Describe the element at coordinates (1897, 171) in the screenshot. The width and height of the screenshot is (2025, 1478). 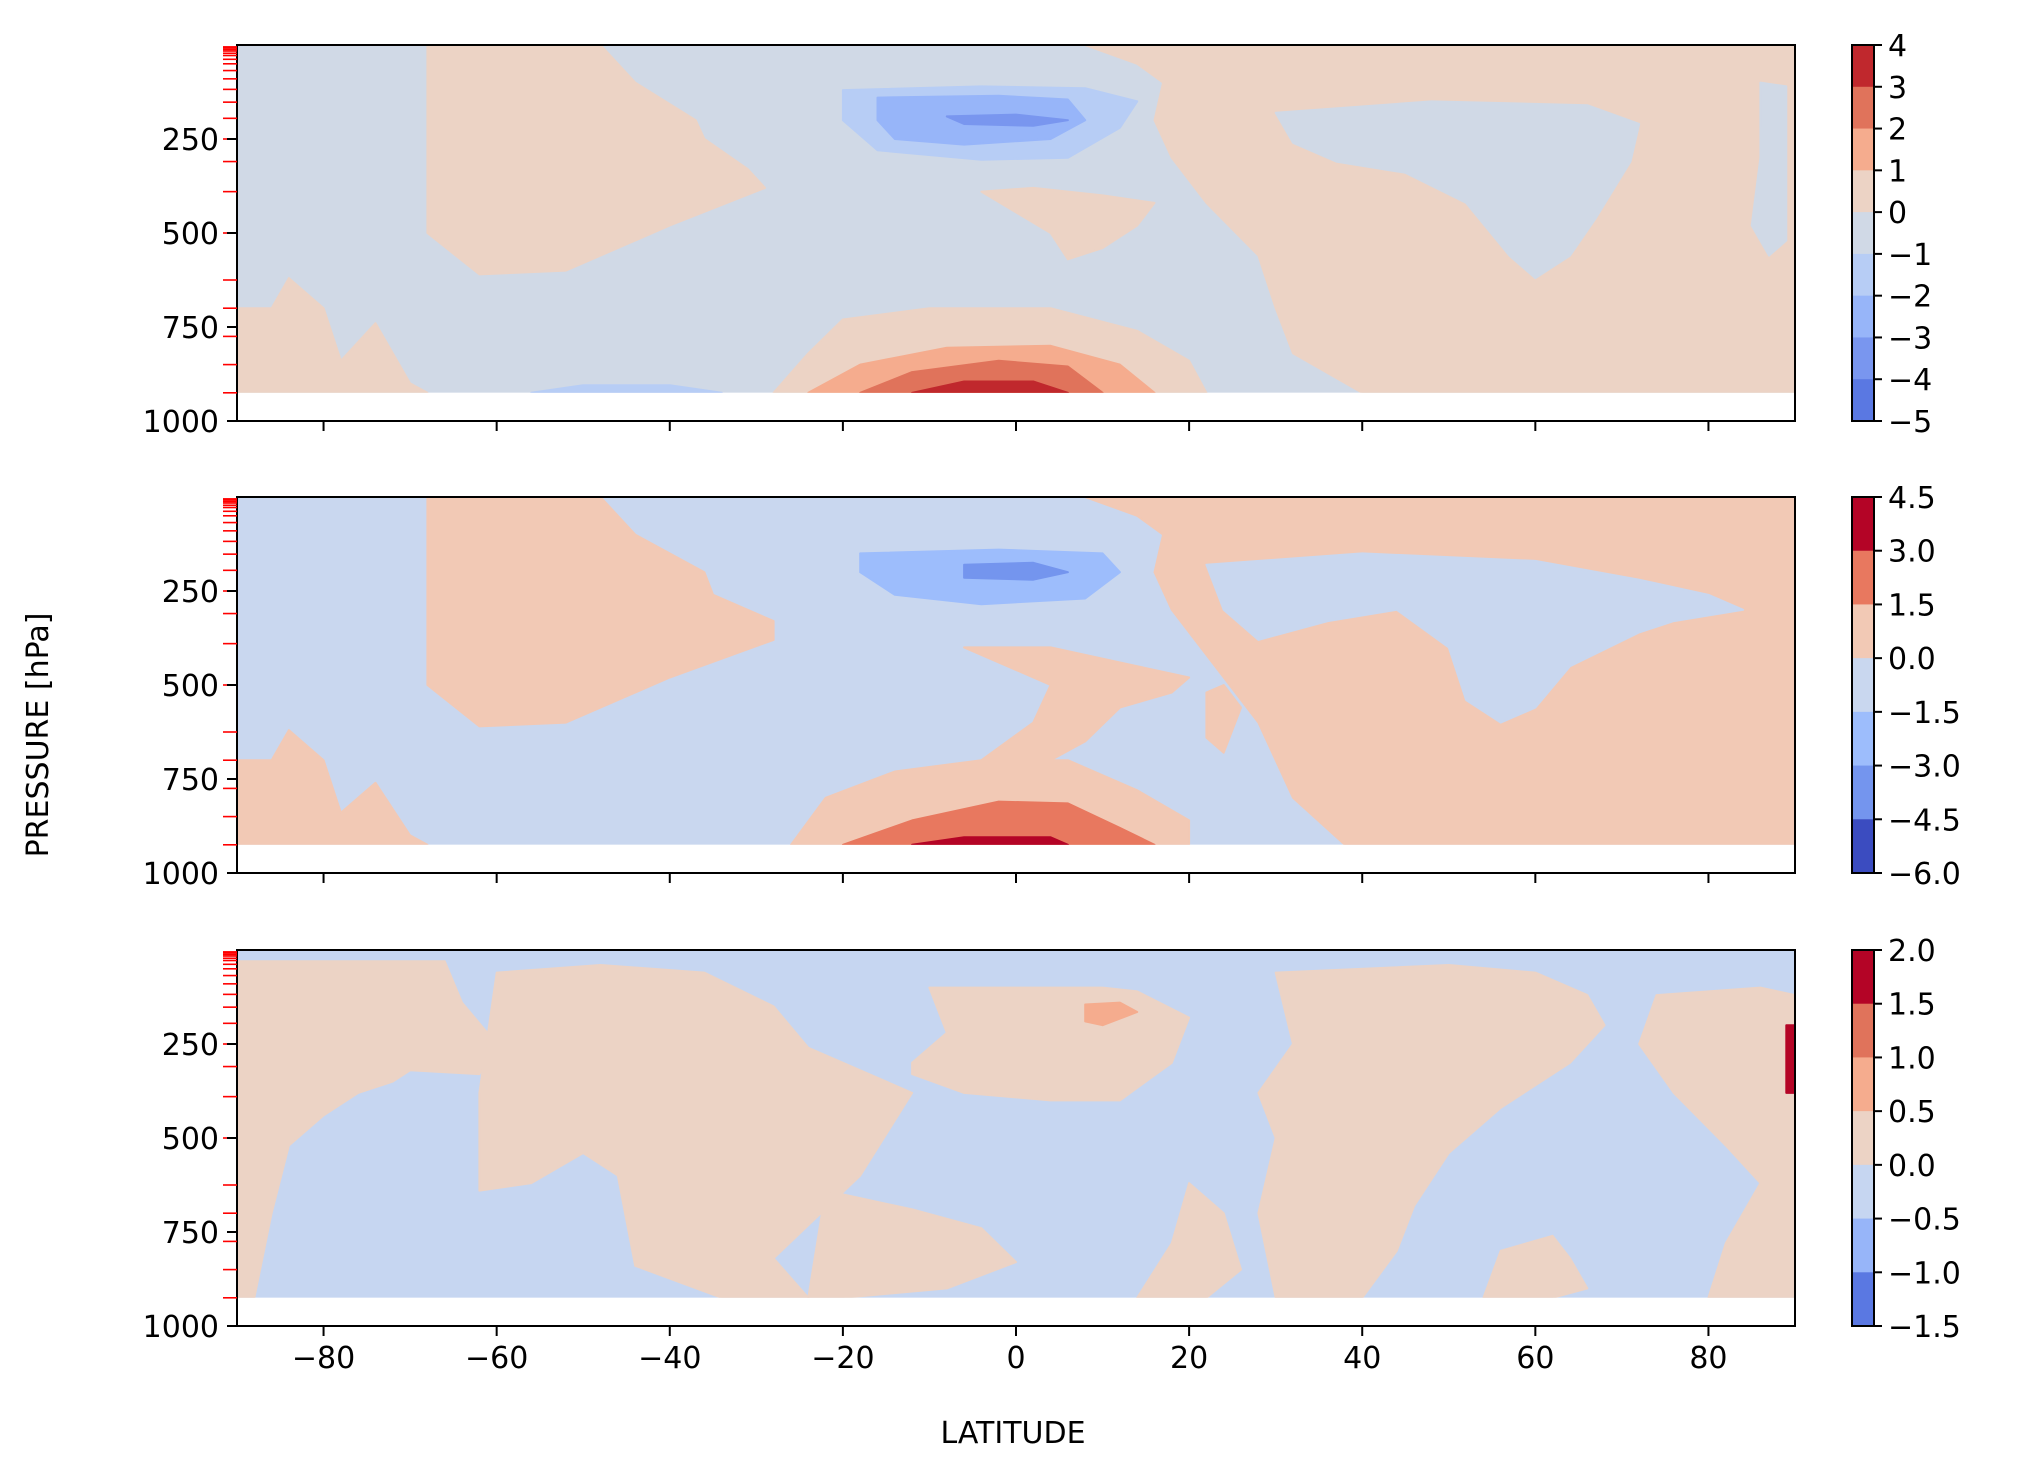
I see `colorbar-tick-label: 1` at that location.